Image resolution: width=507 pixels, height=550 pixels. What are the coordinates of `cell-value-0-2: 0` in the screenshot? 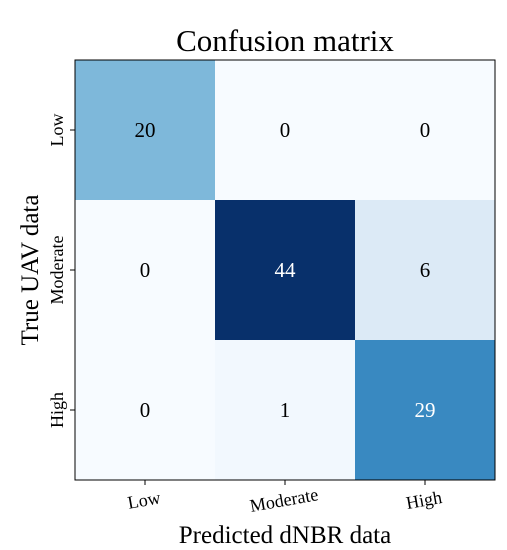 It's located at (425, 130).